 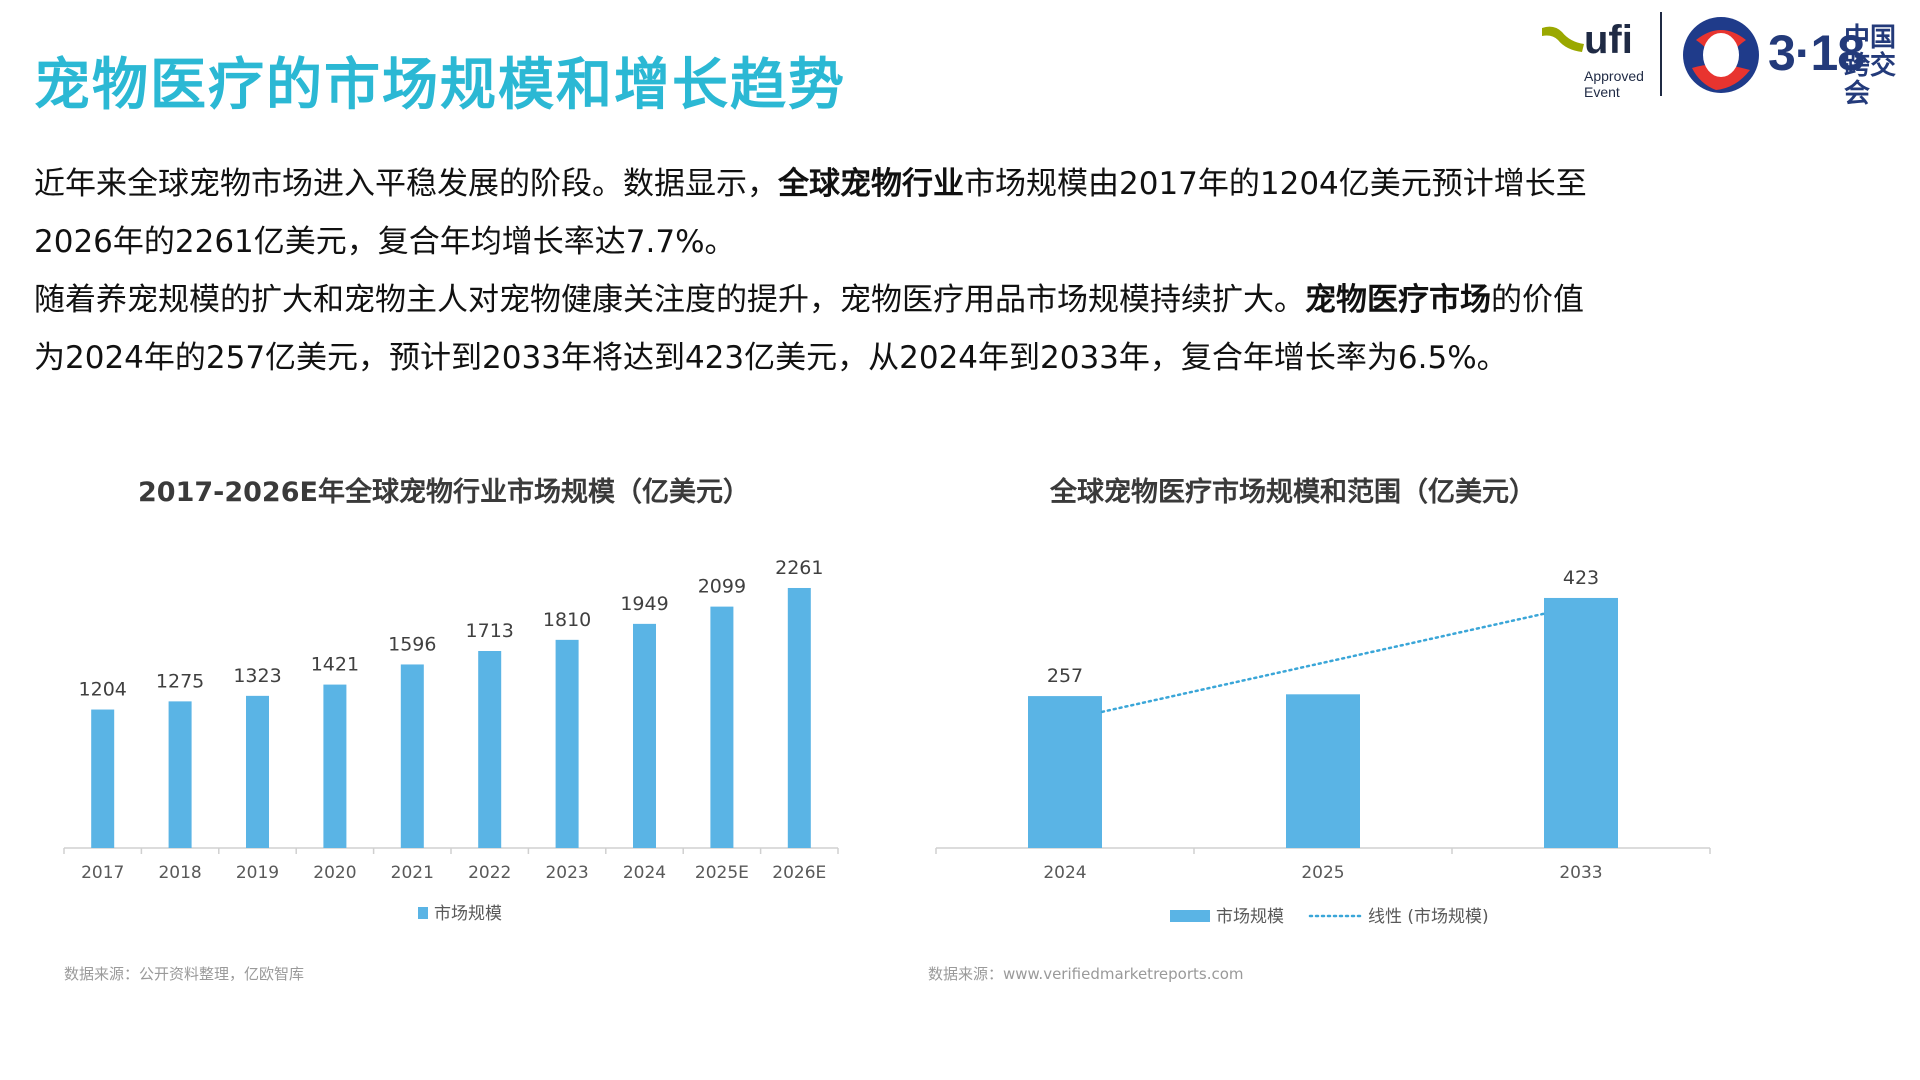 What do you see at coordinates (1721, 55) in the screenshot?
I see `expo-globe-icon` at bounding box center [1721, 55].